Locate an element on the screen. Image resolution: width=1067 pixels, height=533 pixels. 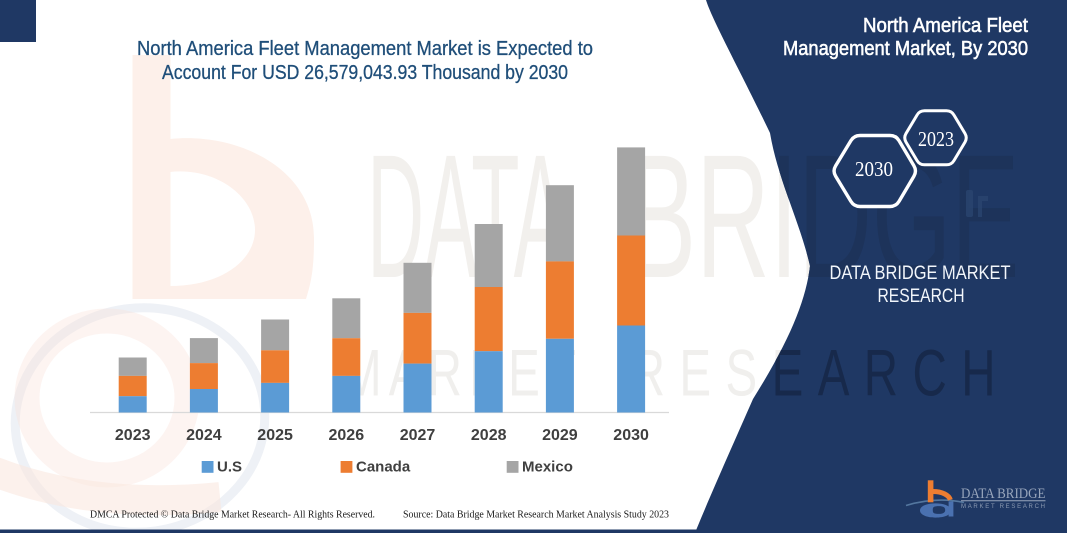
svg-text: Mexico is located at coordinates (547, 467).